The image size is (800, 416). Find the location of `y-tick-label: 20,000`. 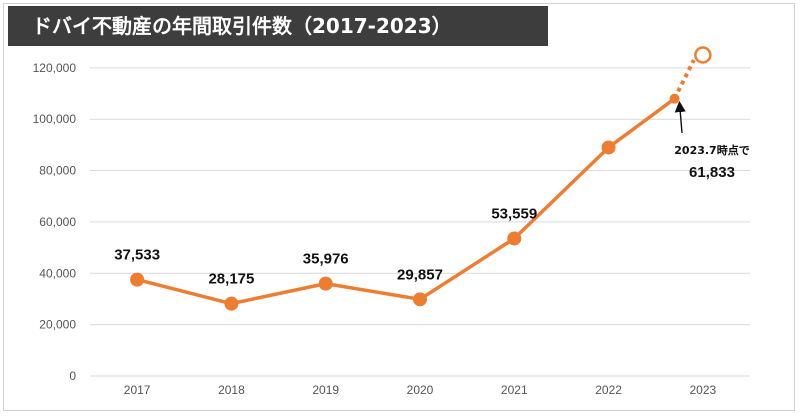

y-tick-label: 20,000 is located at coordinates (57, 325).